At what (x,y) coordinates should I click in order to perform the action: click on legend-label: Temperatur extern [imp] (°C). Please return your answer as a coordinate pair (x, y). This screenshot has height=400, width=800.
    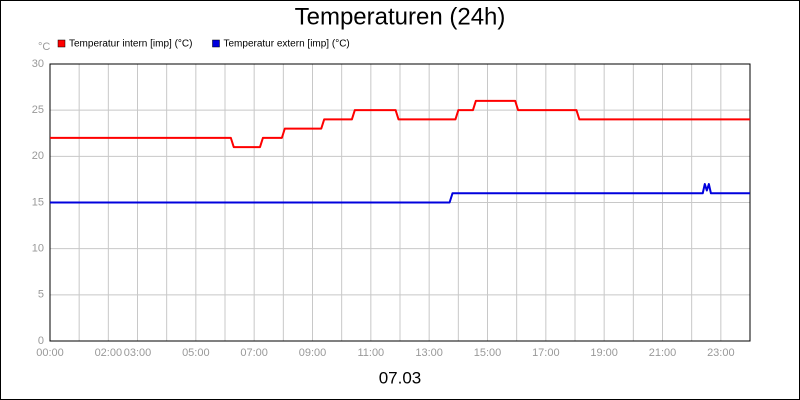
    Looking at the image, I should click on (286, 44).